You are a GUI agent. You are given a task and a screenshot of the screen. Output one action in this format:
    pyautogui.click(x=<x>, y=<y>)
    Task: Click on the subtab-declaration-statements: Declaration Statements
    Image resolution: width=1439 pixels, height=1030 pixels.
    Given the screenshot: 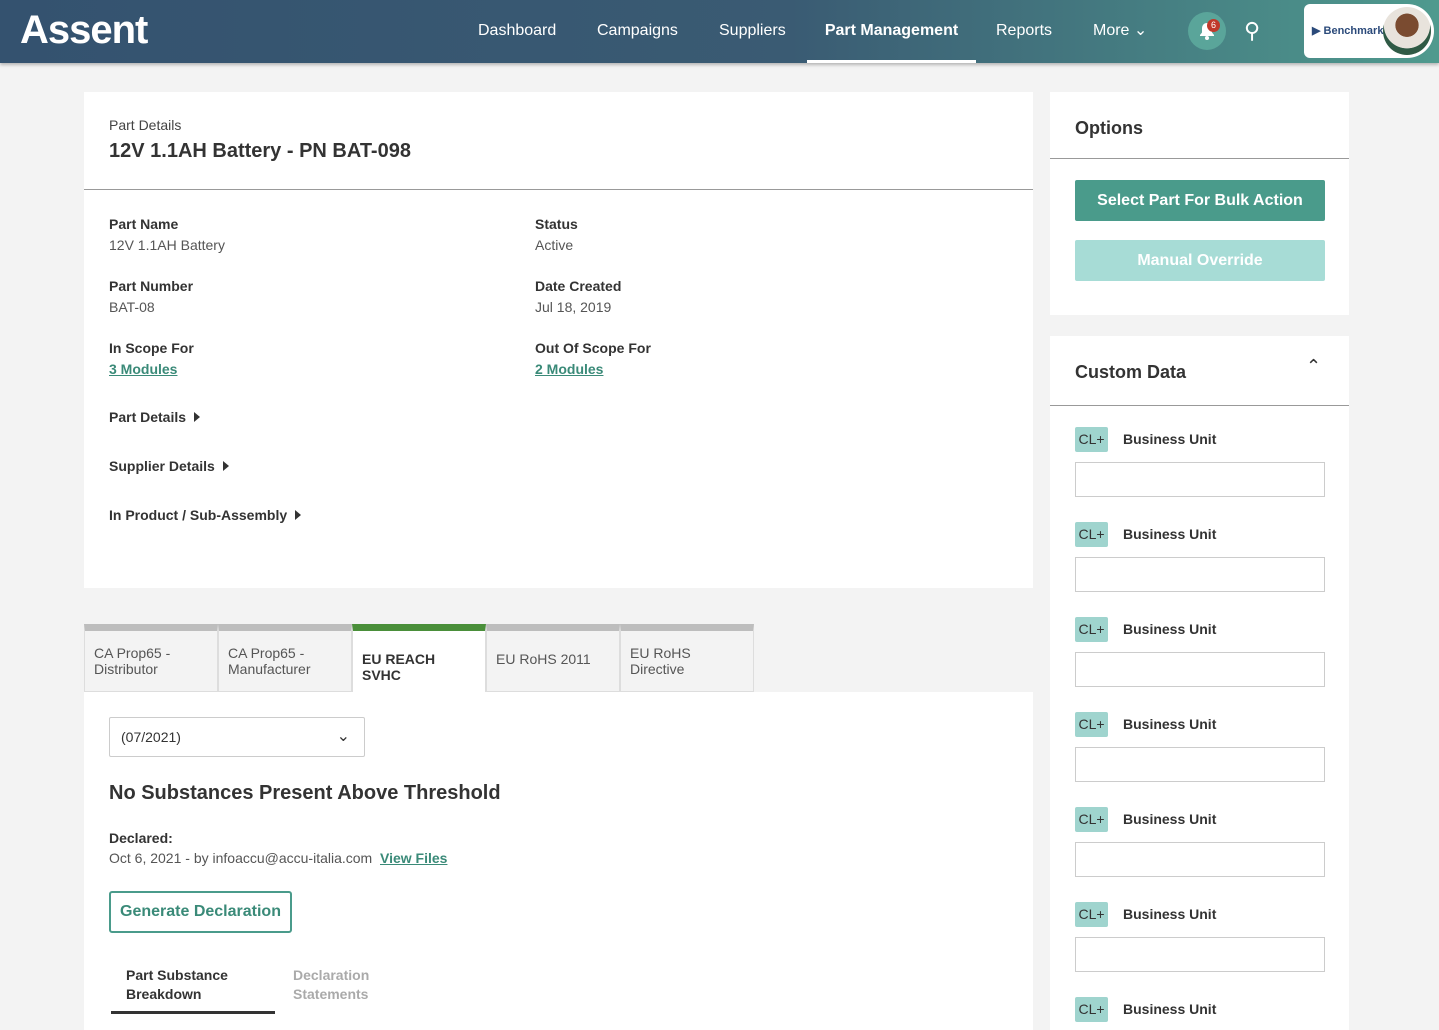 What is the action you would take?
    pyautogui.click(x=331, y=984)
    